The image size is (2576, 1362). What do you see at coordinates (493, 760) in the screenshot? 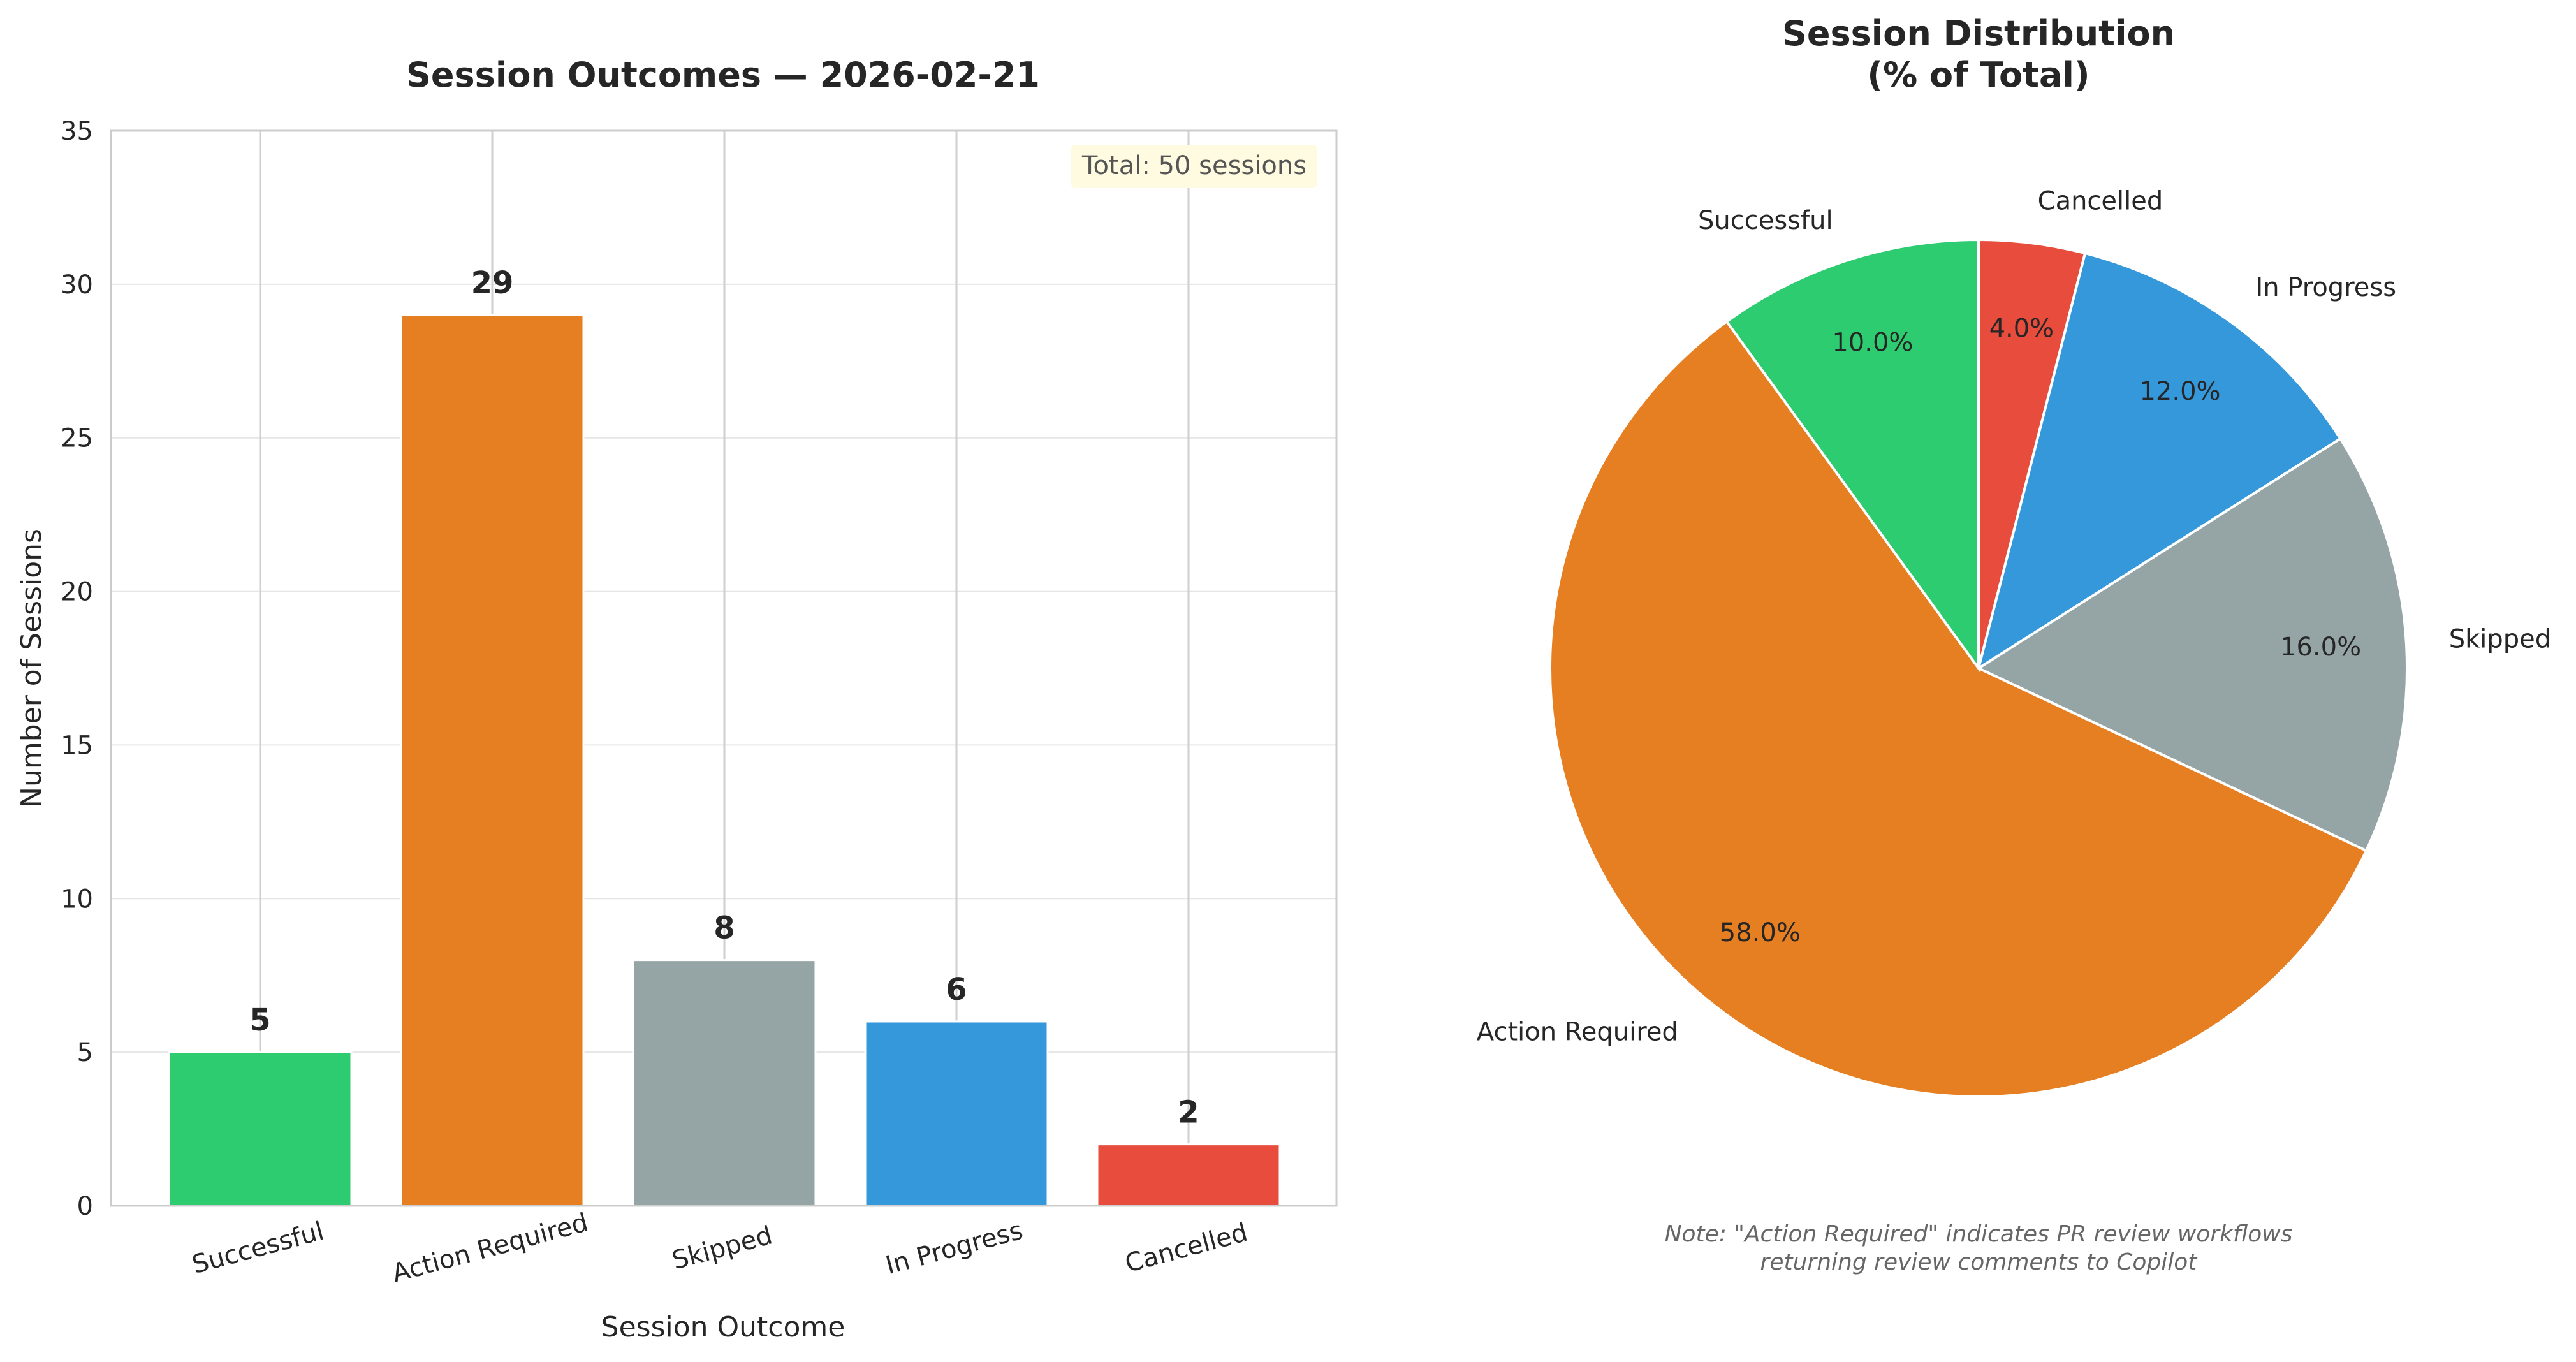
I see `bar-action-required` at bounding box center [493, 760].